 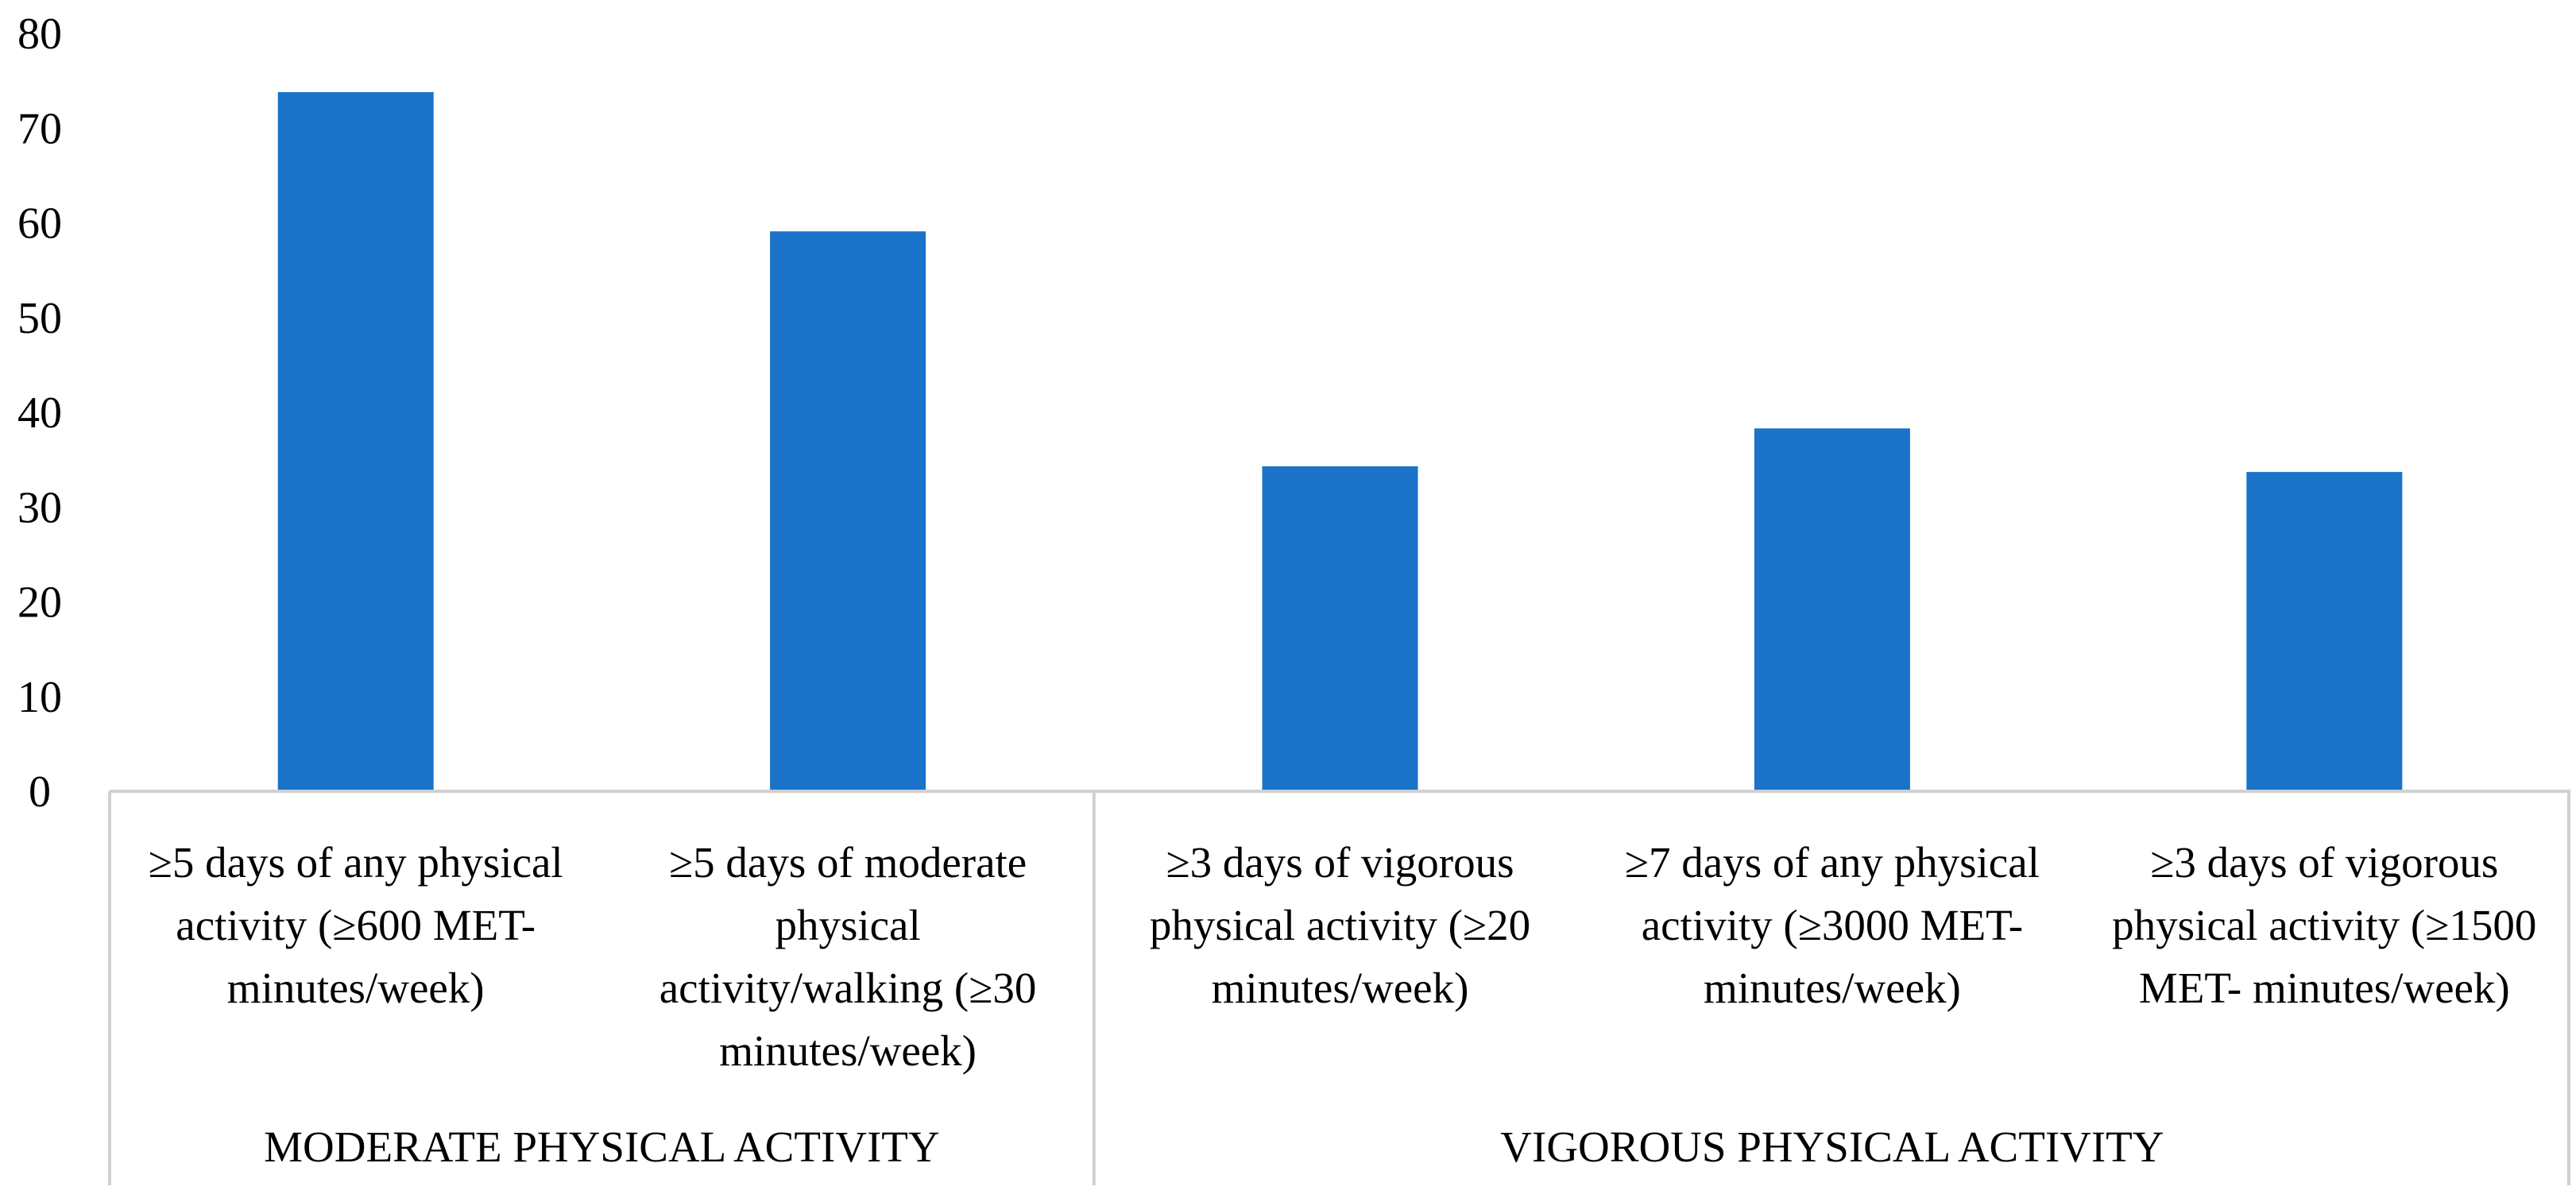 What do you see at coordinates (40, 35) in the screenshot?
I see `y-tick-label: 80` at bounding box center [40, 35].